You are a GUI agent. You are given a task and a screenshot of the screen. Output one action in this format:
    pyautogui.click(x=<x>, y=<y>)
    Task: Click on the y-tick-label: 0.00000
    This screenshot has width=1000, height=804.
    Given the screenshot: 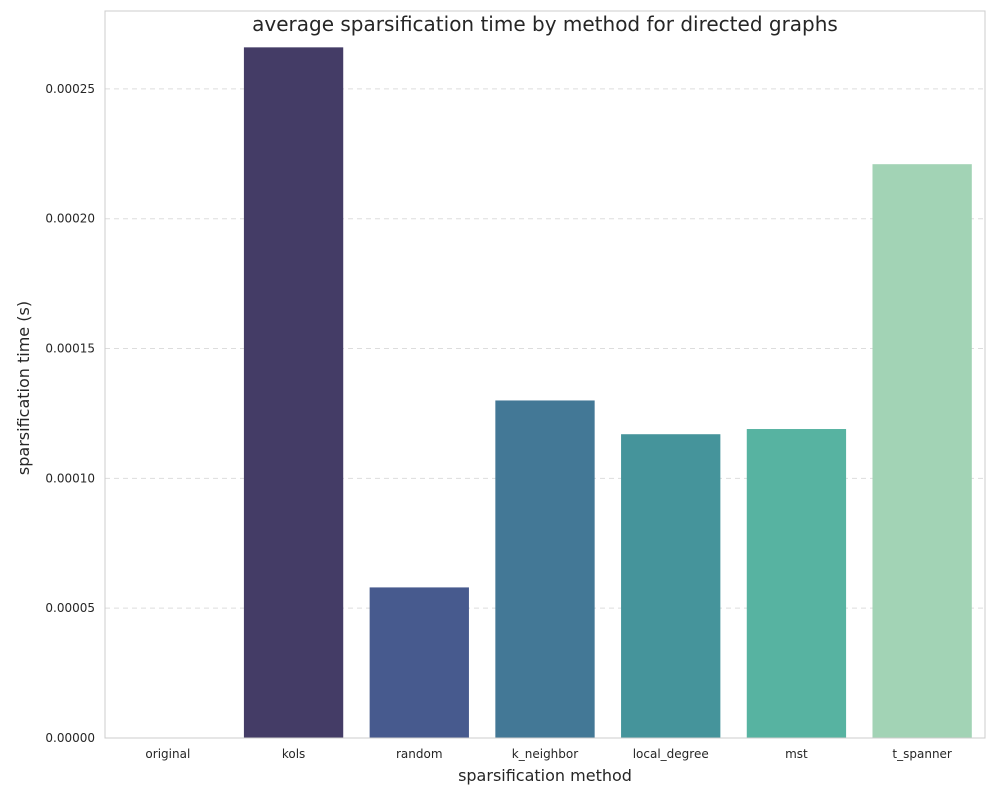 What is the action you would take?
    pyautogui.click(x=70, y=738)
    